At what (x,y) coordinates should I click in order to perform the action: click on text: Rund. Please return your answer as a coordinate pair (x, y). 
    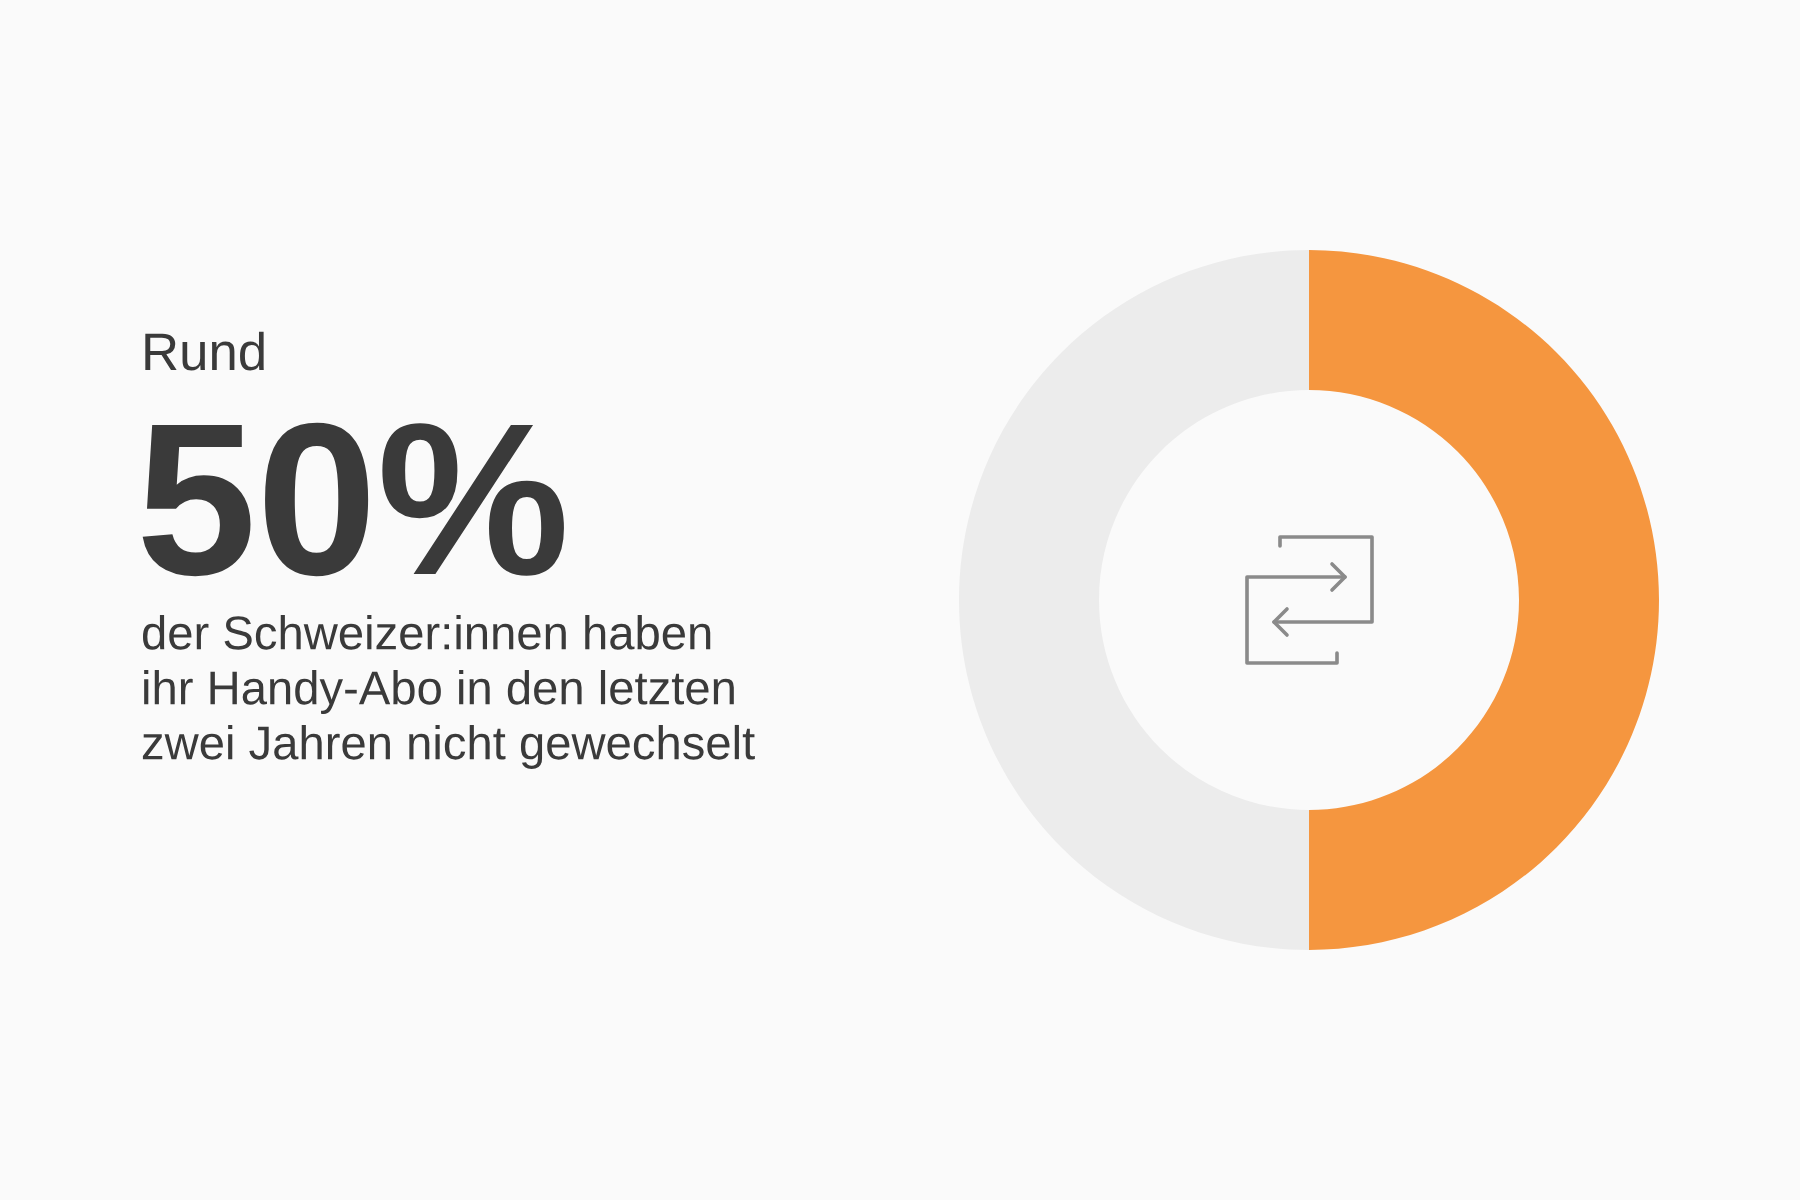
    Looking at the image, I should click on (204, 351).